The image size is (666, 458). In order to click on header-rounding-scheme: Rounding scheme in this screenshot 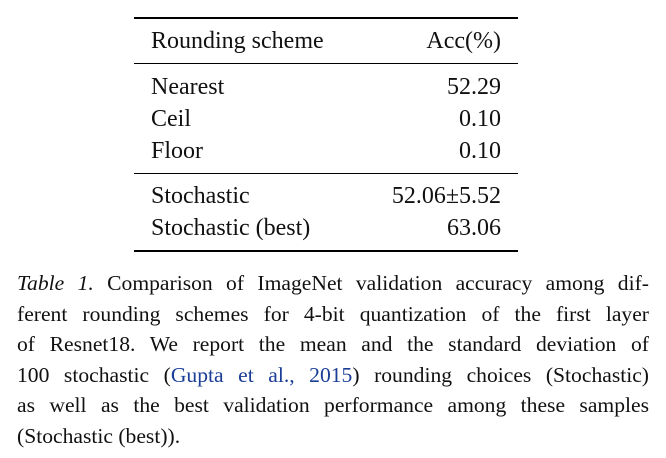, I will do `click(237, 41)`.